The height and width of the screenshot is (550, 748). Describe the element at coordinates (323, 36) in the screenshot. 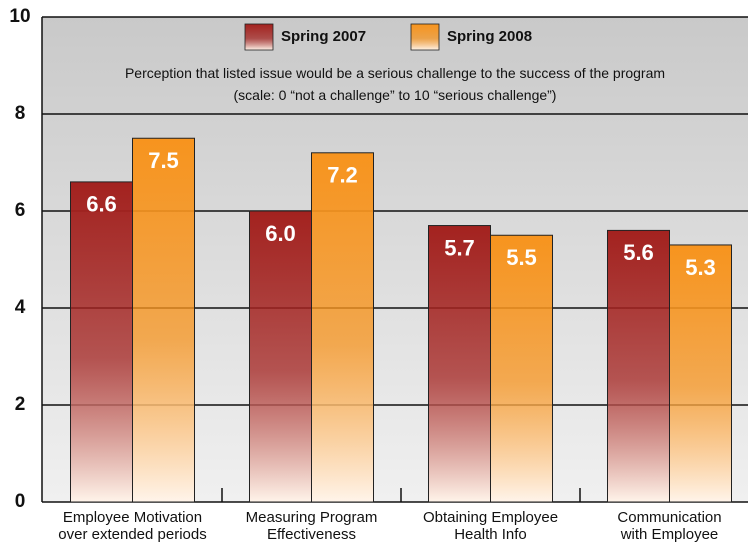

I see `legend-label: Spring 2007` at that location.